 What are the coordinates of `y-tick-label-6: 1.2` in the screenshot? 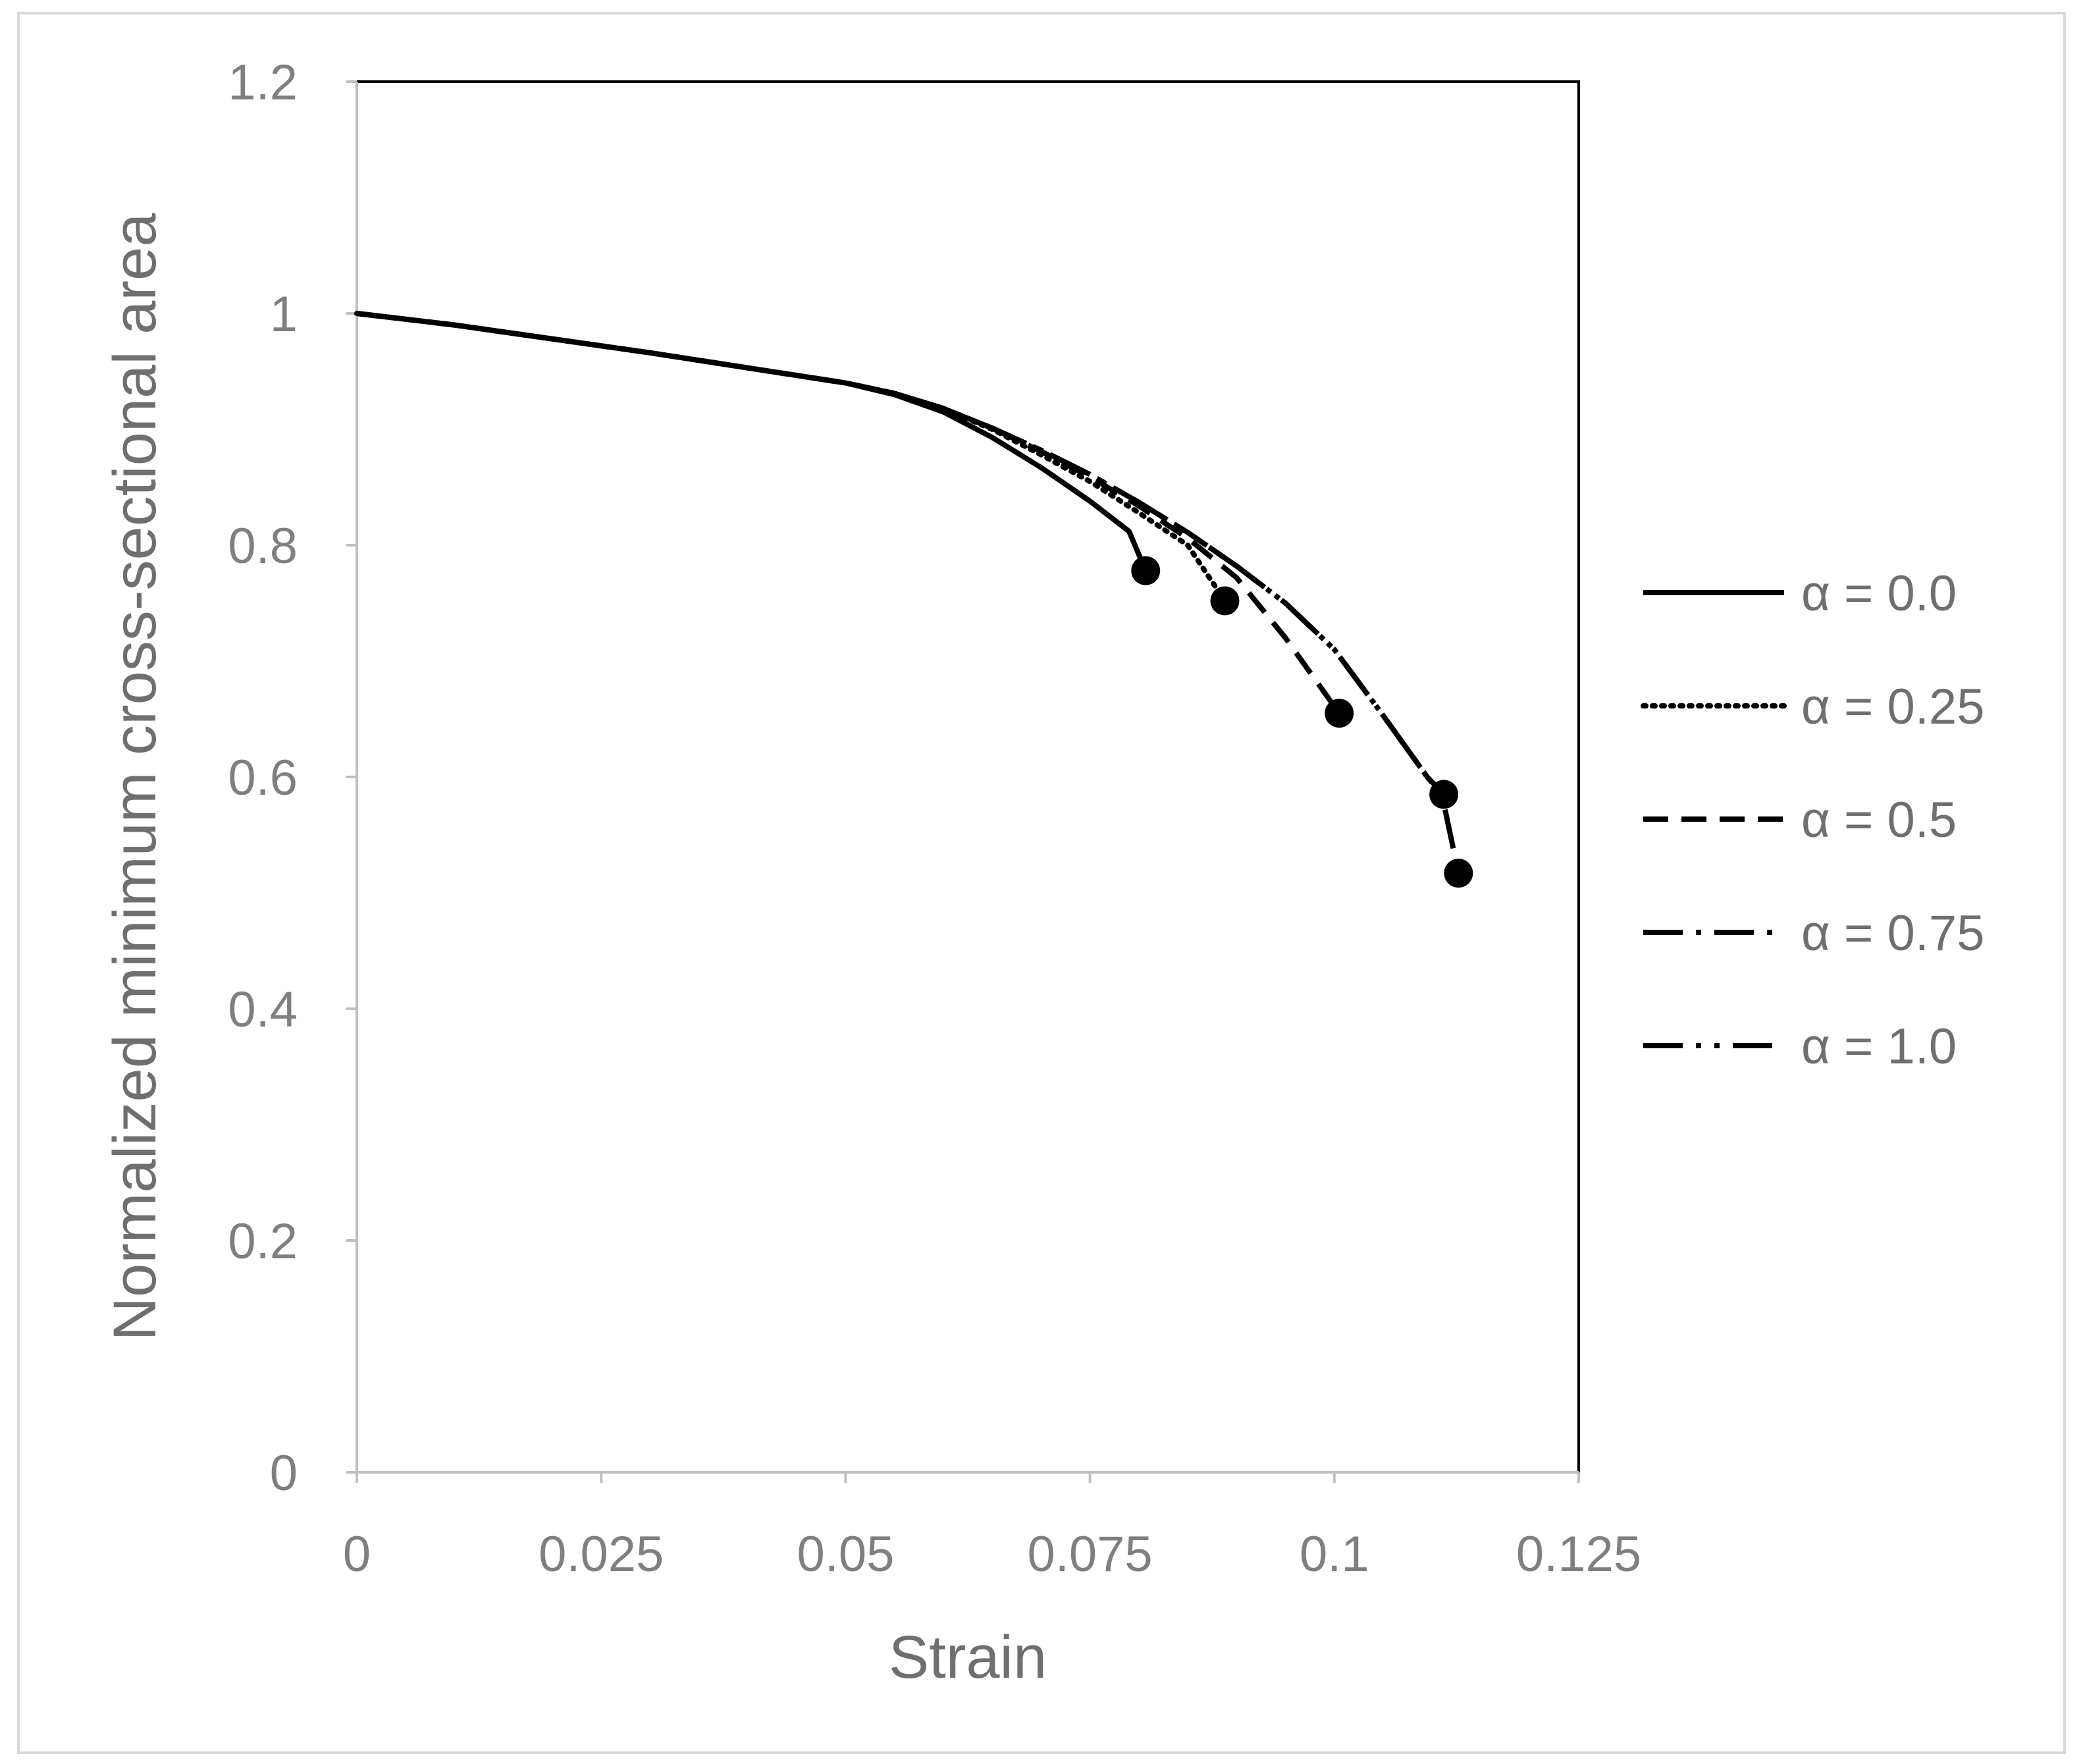 It's located at (263, 83).